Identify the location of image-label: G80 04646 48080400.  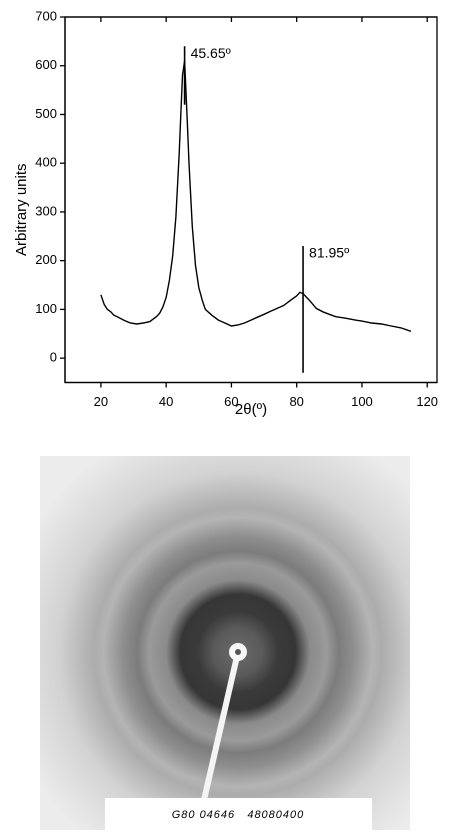
(238, 815).